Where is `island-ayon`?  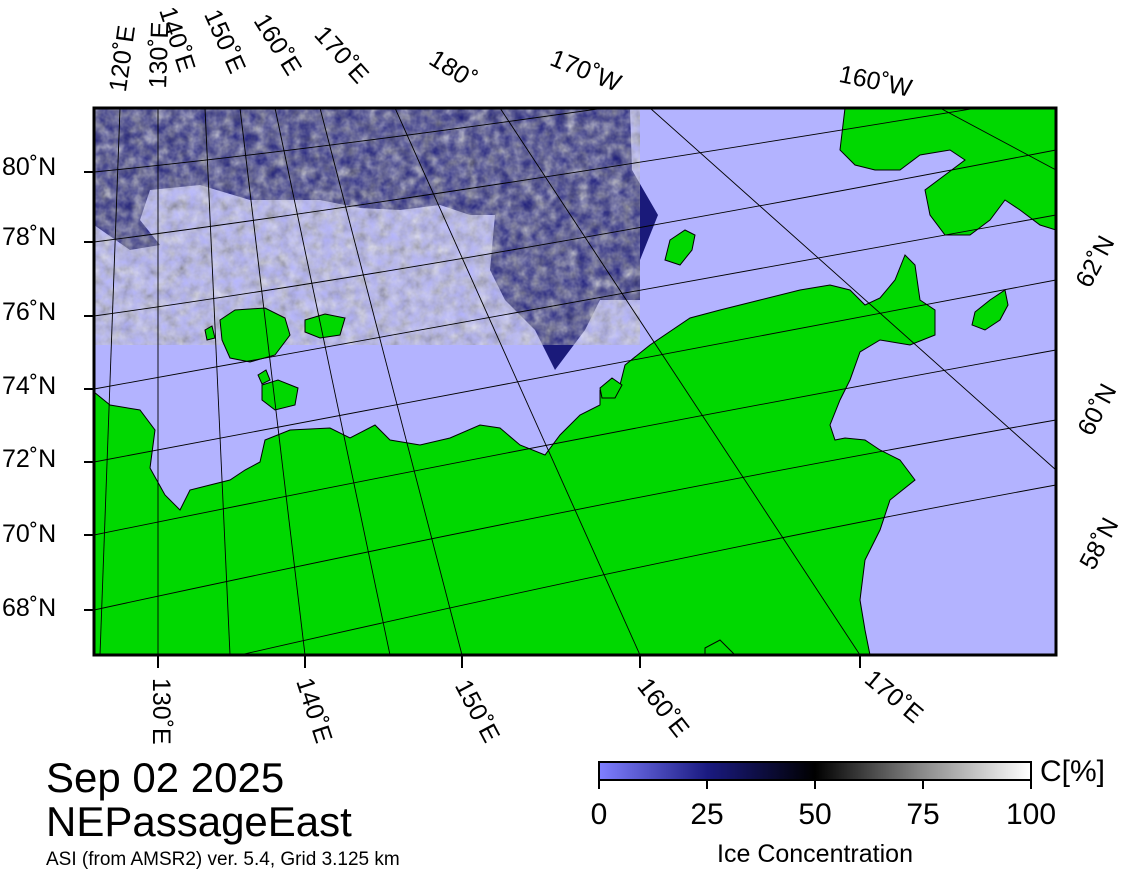 island-ayon is located at coordinates (611, 388).